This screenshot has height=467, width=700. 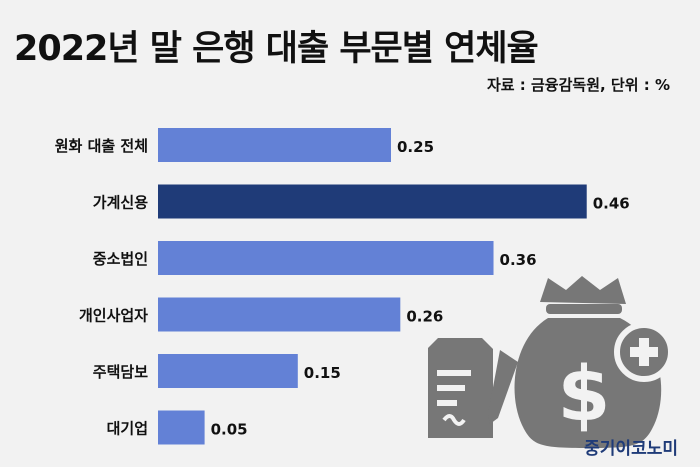 What do you see at coordinates (120, 203) in the screenshot?
I see `category-label: 가계신용` at bounding box center [120, 203].